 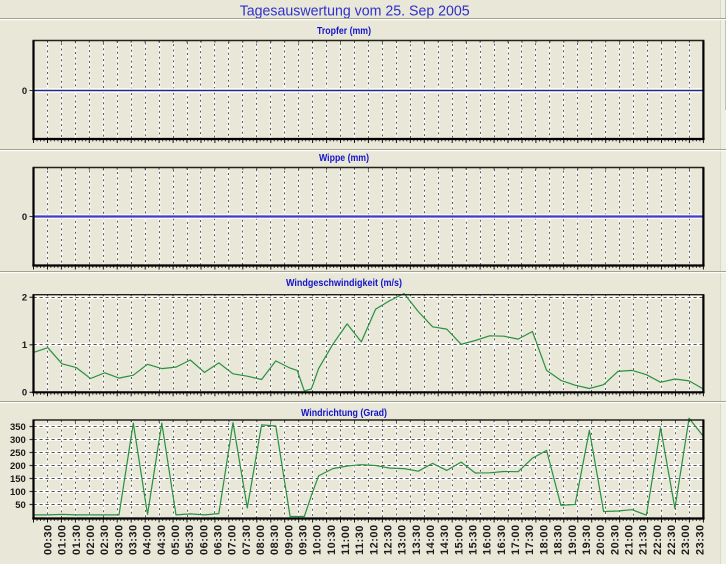 I want to click on svg-text: 10:00, so click(x=318, y=539).